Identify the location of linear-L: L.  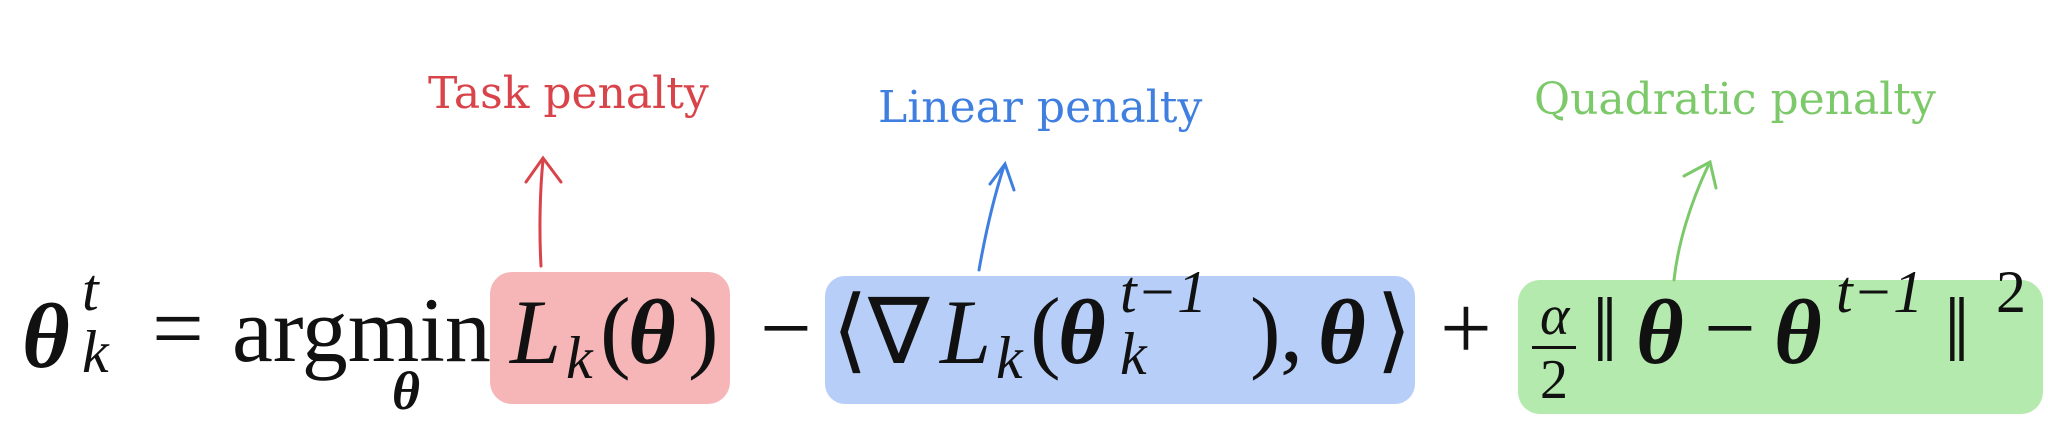
(966, 332).